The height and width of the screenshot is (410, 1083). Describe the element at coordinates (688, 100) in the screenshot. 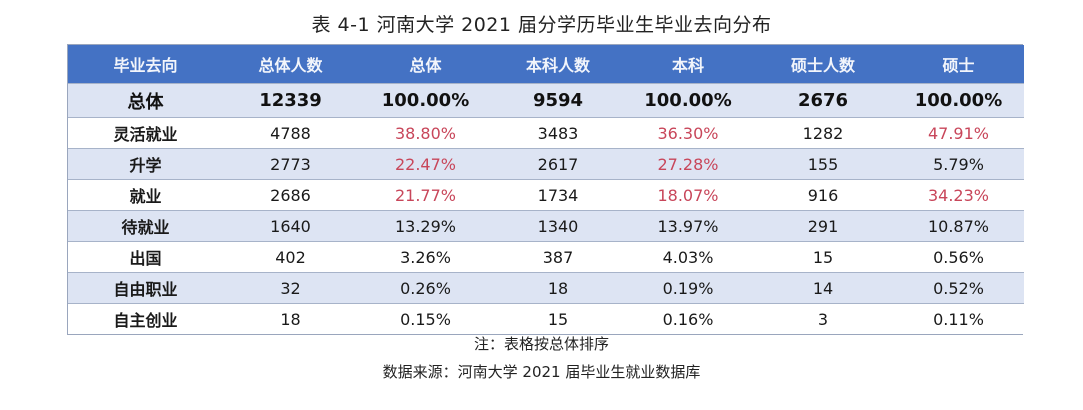

I see `cell-undergrad-percent: 100.00%` at that location.